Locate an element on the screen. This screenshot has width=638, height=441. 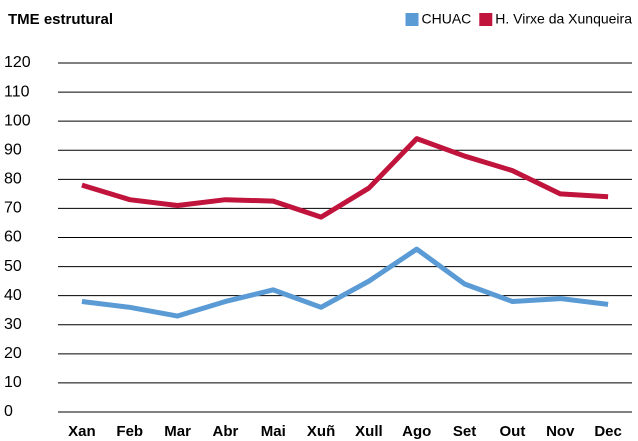
y-tick-label: 90 is located at coordinates (13, 149).